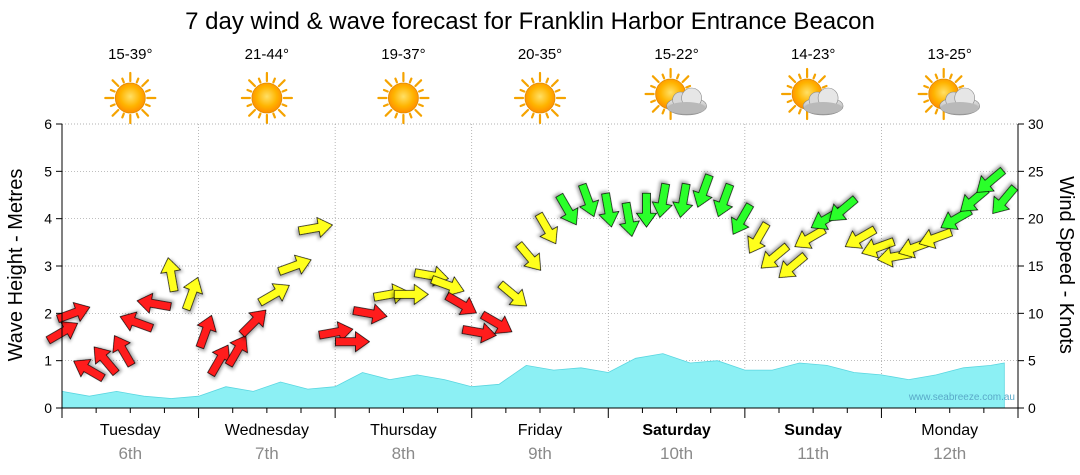  Describe the element at coordinates (949, 430) in the screenshot. I see `day-name: Monday` at that location.